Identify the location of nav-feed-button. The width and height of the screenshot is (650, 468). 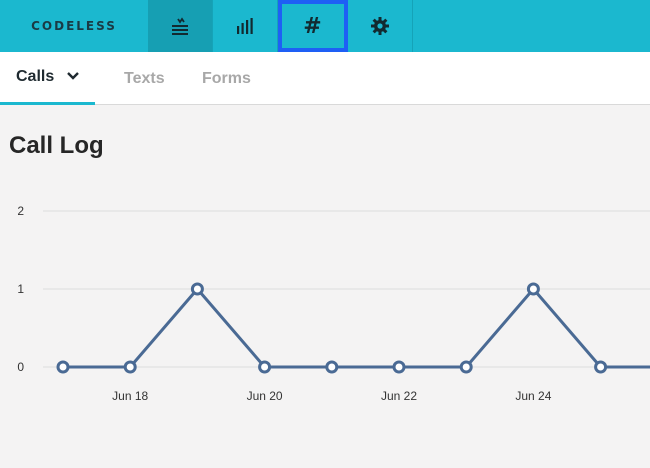
(180, 26).